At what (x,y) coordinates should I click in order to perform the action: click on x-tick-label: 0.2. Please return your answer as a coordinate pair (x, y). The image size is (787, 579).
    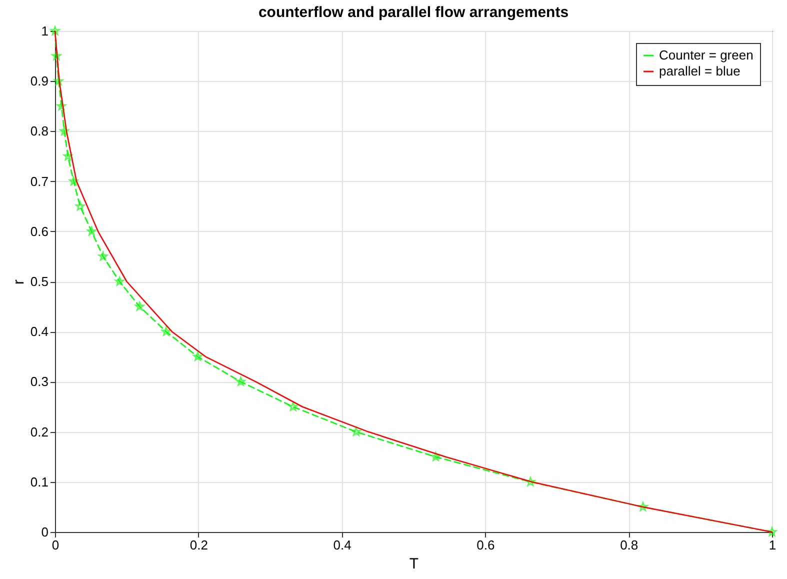
    Looking at the image, I should click on (199, 545).